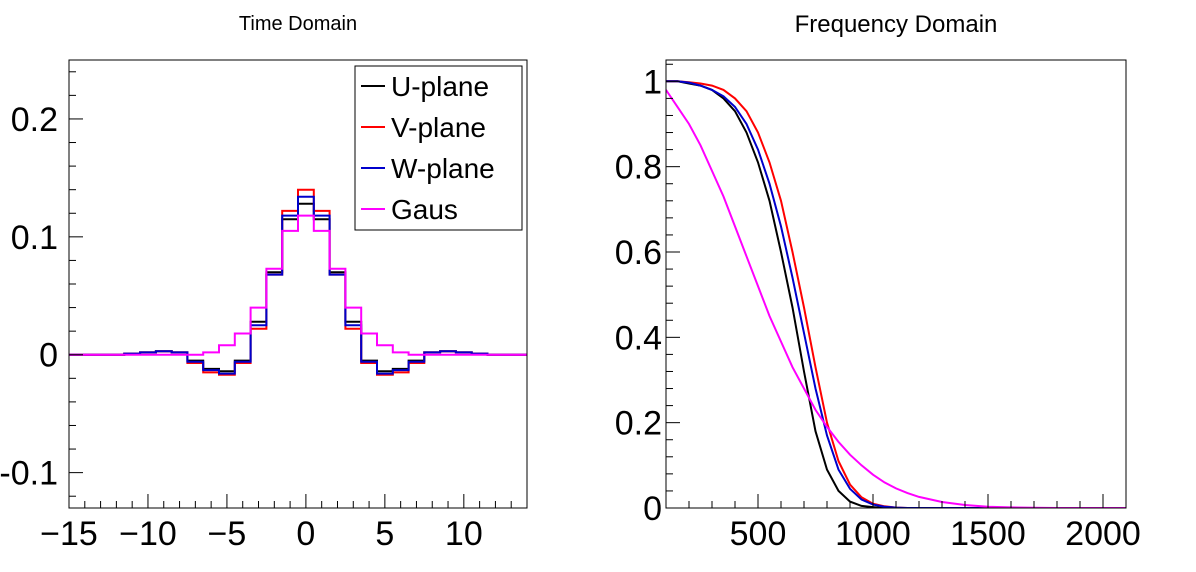 Image resolution: width=1196 pixels, height=572 pixels. What do you see at coordinates (638, 253) in the screenshot?
I see `y-tick-label: 0.6` at bounding box center [638, 253].